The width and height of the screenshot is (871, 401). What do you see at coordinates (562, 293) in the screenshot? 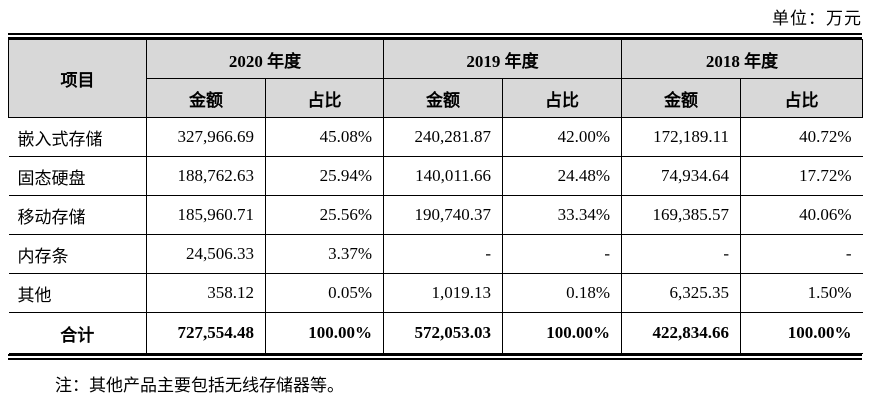
I see `ratio-cell: 0.18%` at bounding box center [562, 293].